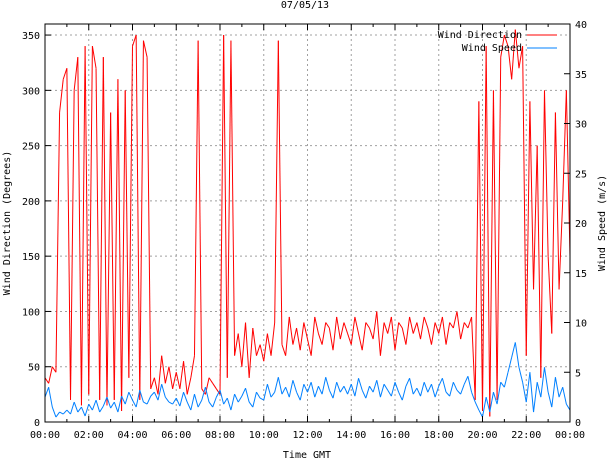 Image resolution: width=611 pixels, height=459 pixels. I want to click on y2-tick-label: 20, so click(581, 224).